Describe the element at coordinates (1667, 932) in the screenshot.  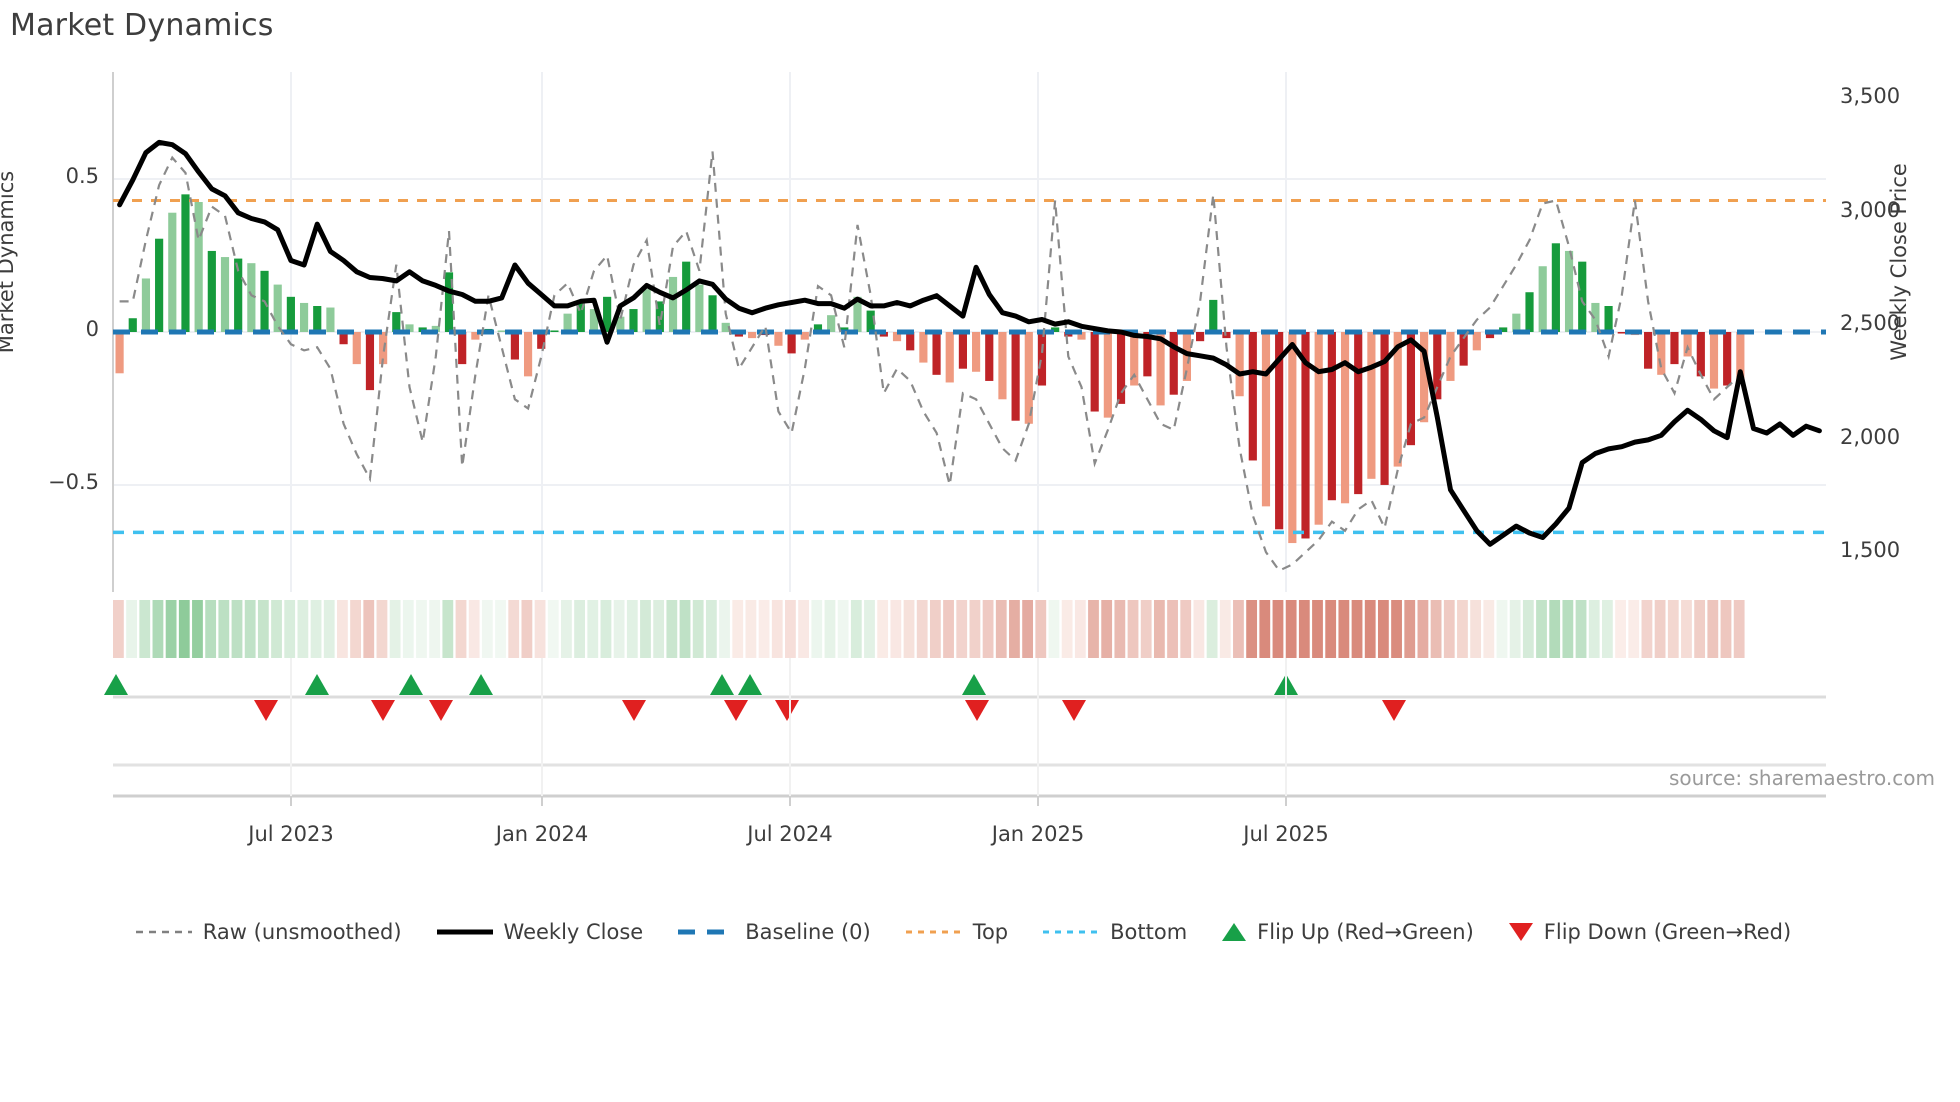
I see `legend-label-flip_down: Flip Down (Green→Red)` at that location.